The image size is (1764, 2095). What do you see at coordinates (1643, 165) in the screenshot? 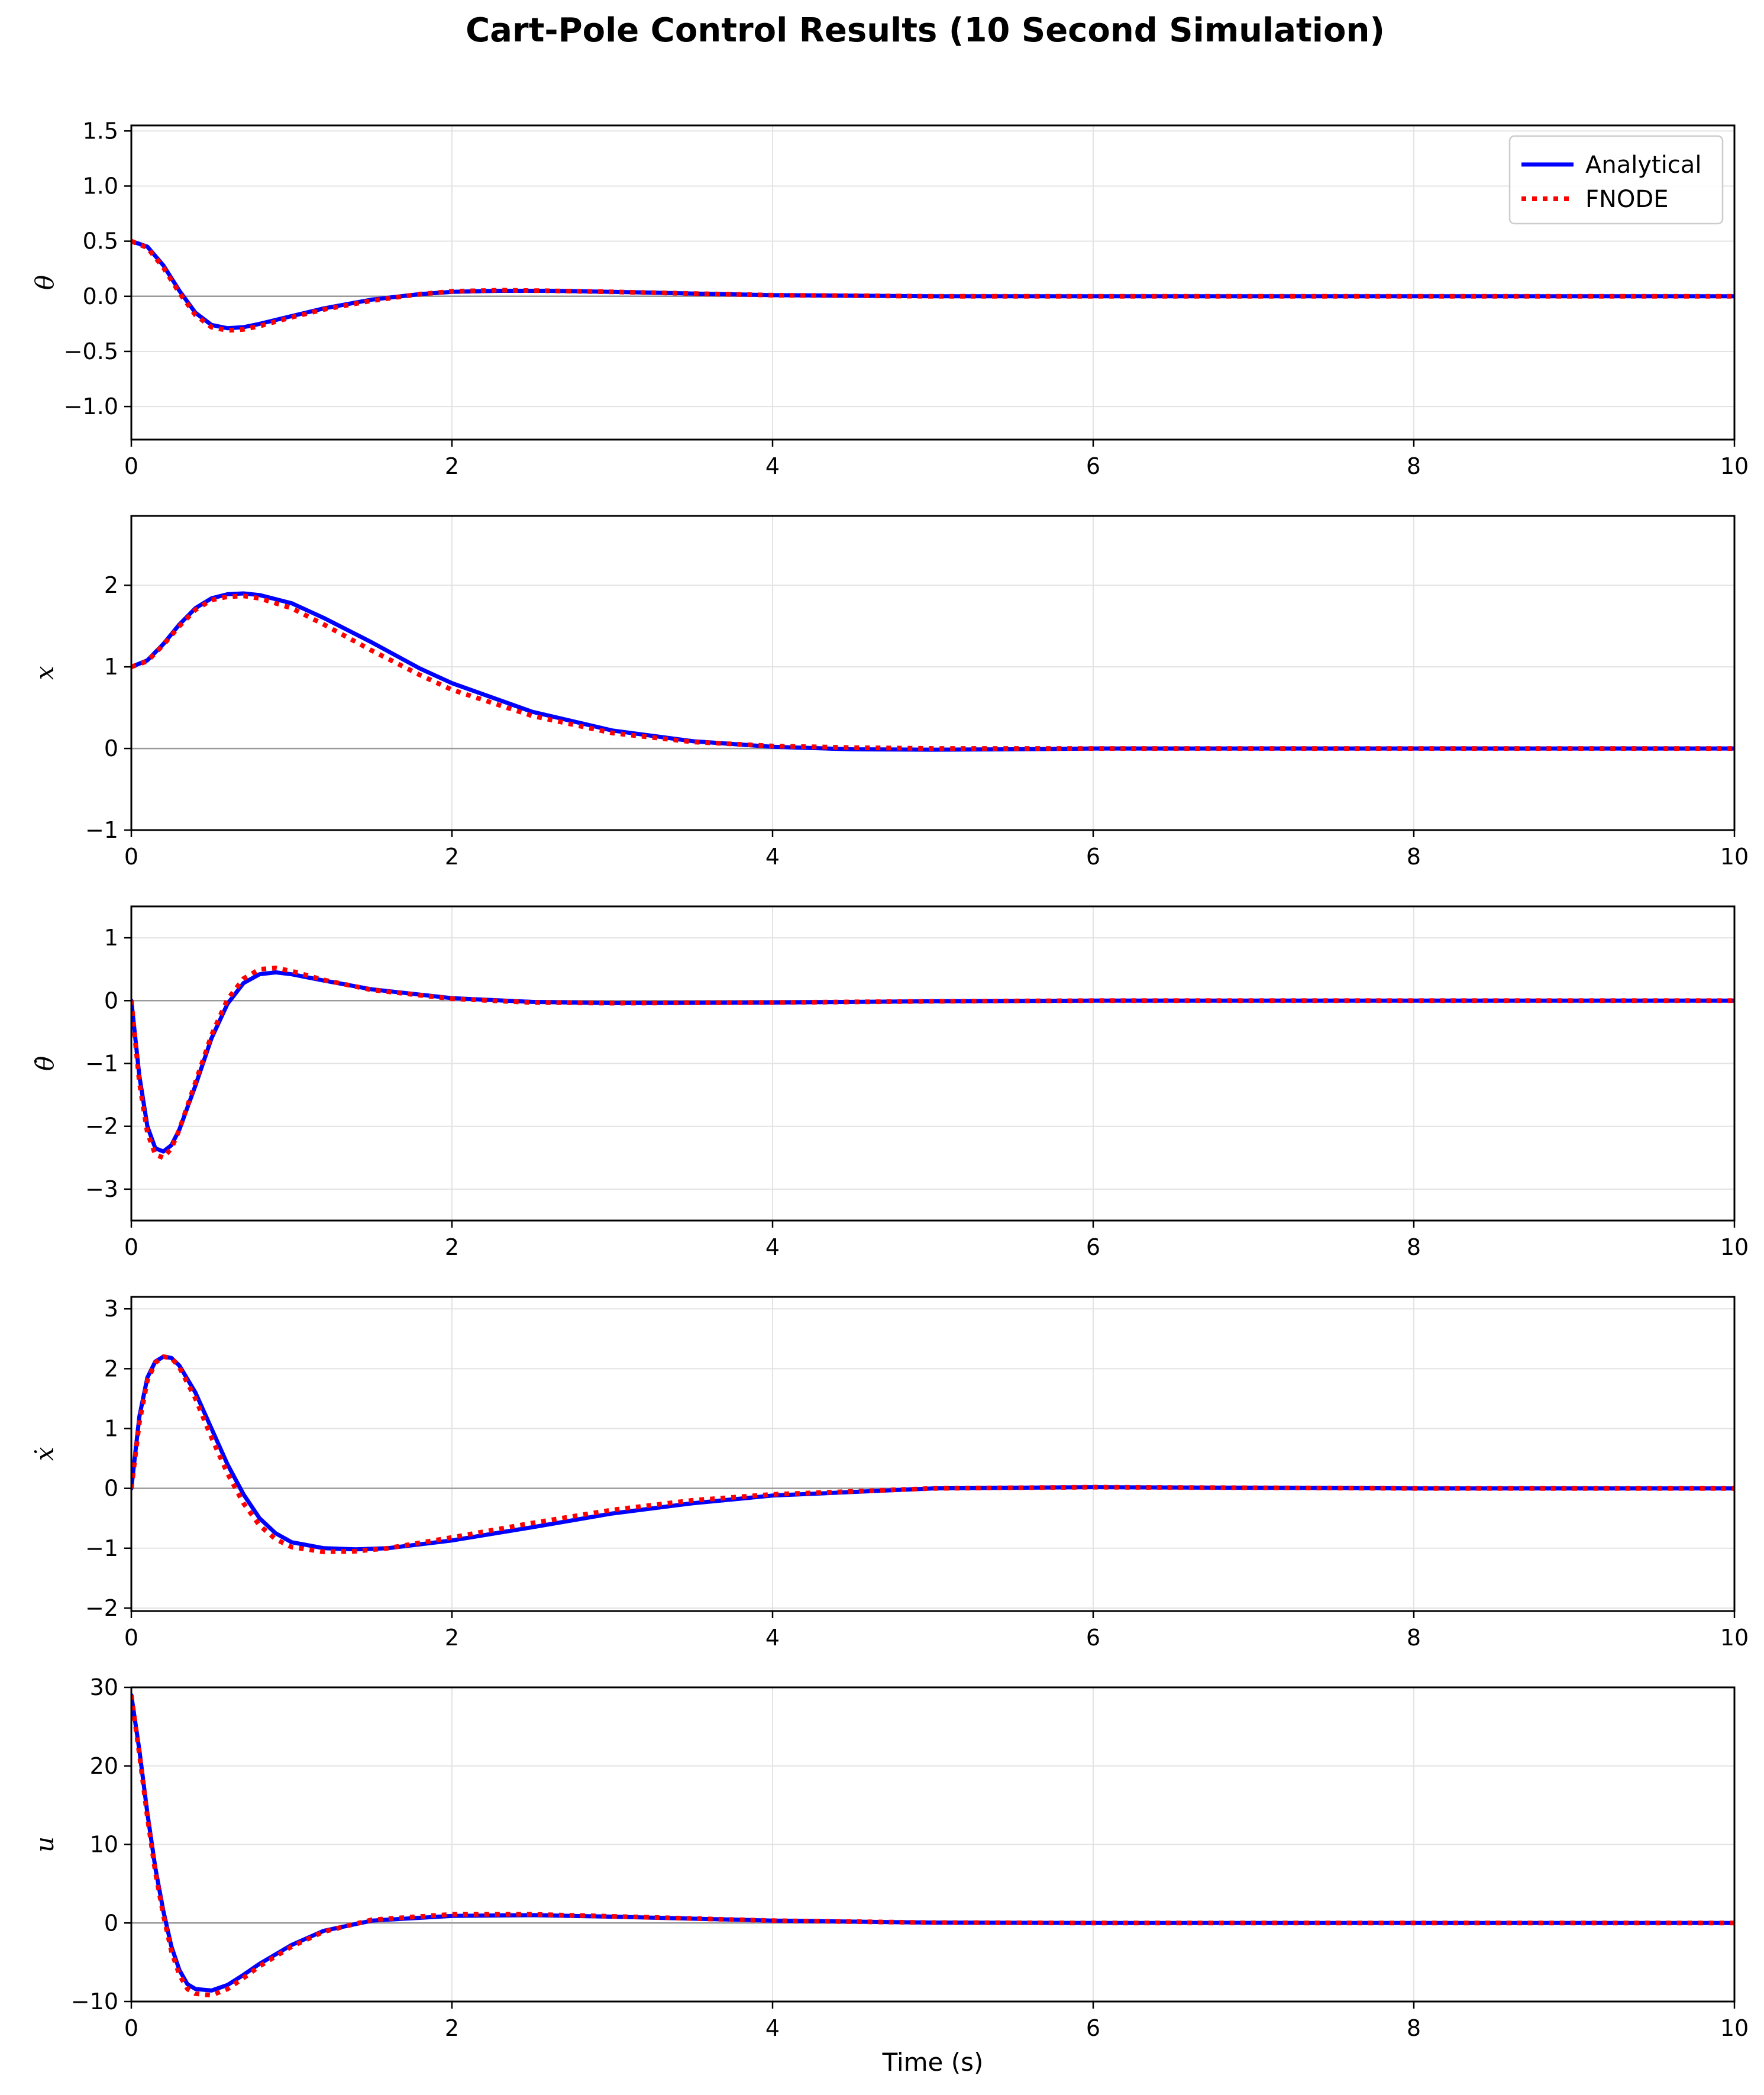
I see `legend-label-analytical: Analytical` at bounding box center [1643, 165].